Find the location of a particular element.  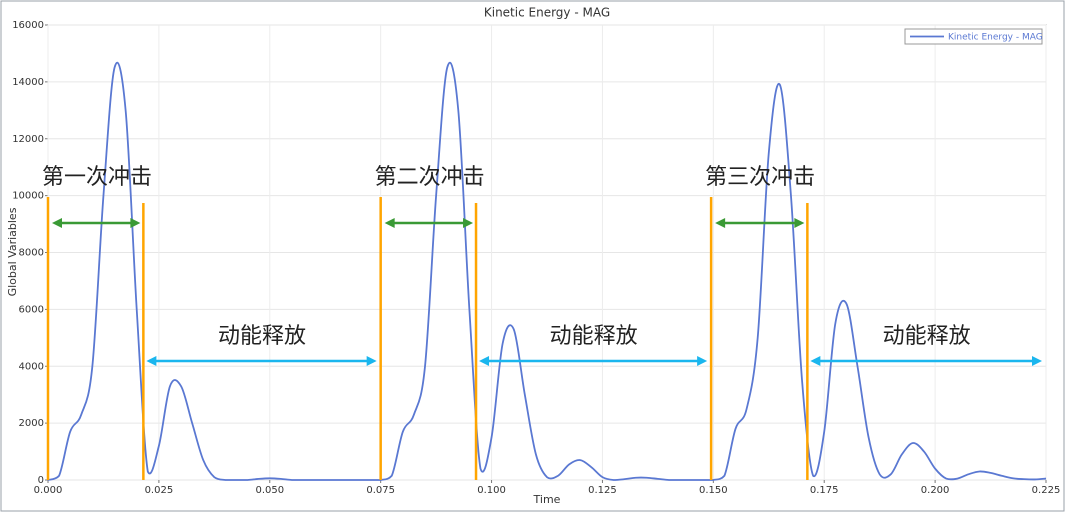

x-tick-label: 0.050 is located at coordinates (269, 490).